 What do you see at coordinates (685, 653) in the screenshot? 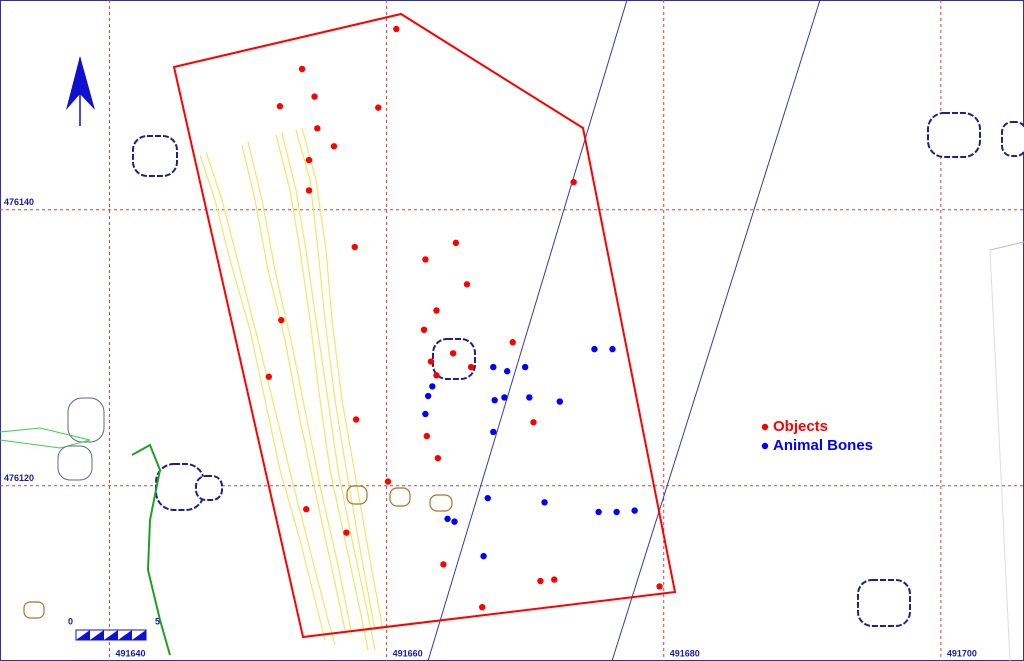
I see `x-tick-label: 491680` at bounding box center [685, 653].